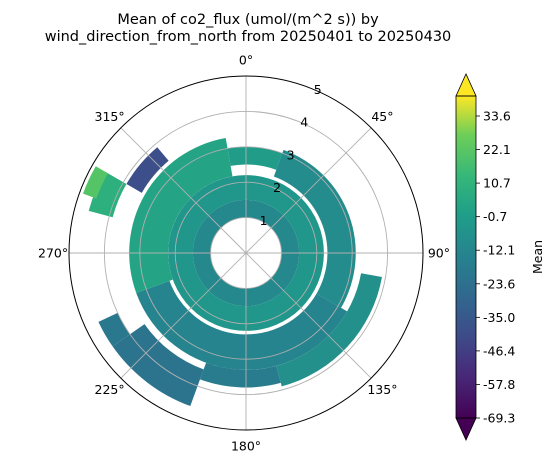  I want to click on colorbar-extend-bottom, so click(466, 429).